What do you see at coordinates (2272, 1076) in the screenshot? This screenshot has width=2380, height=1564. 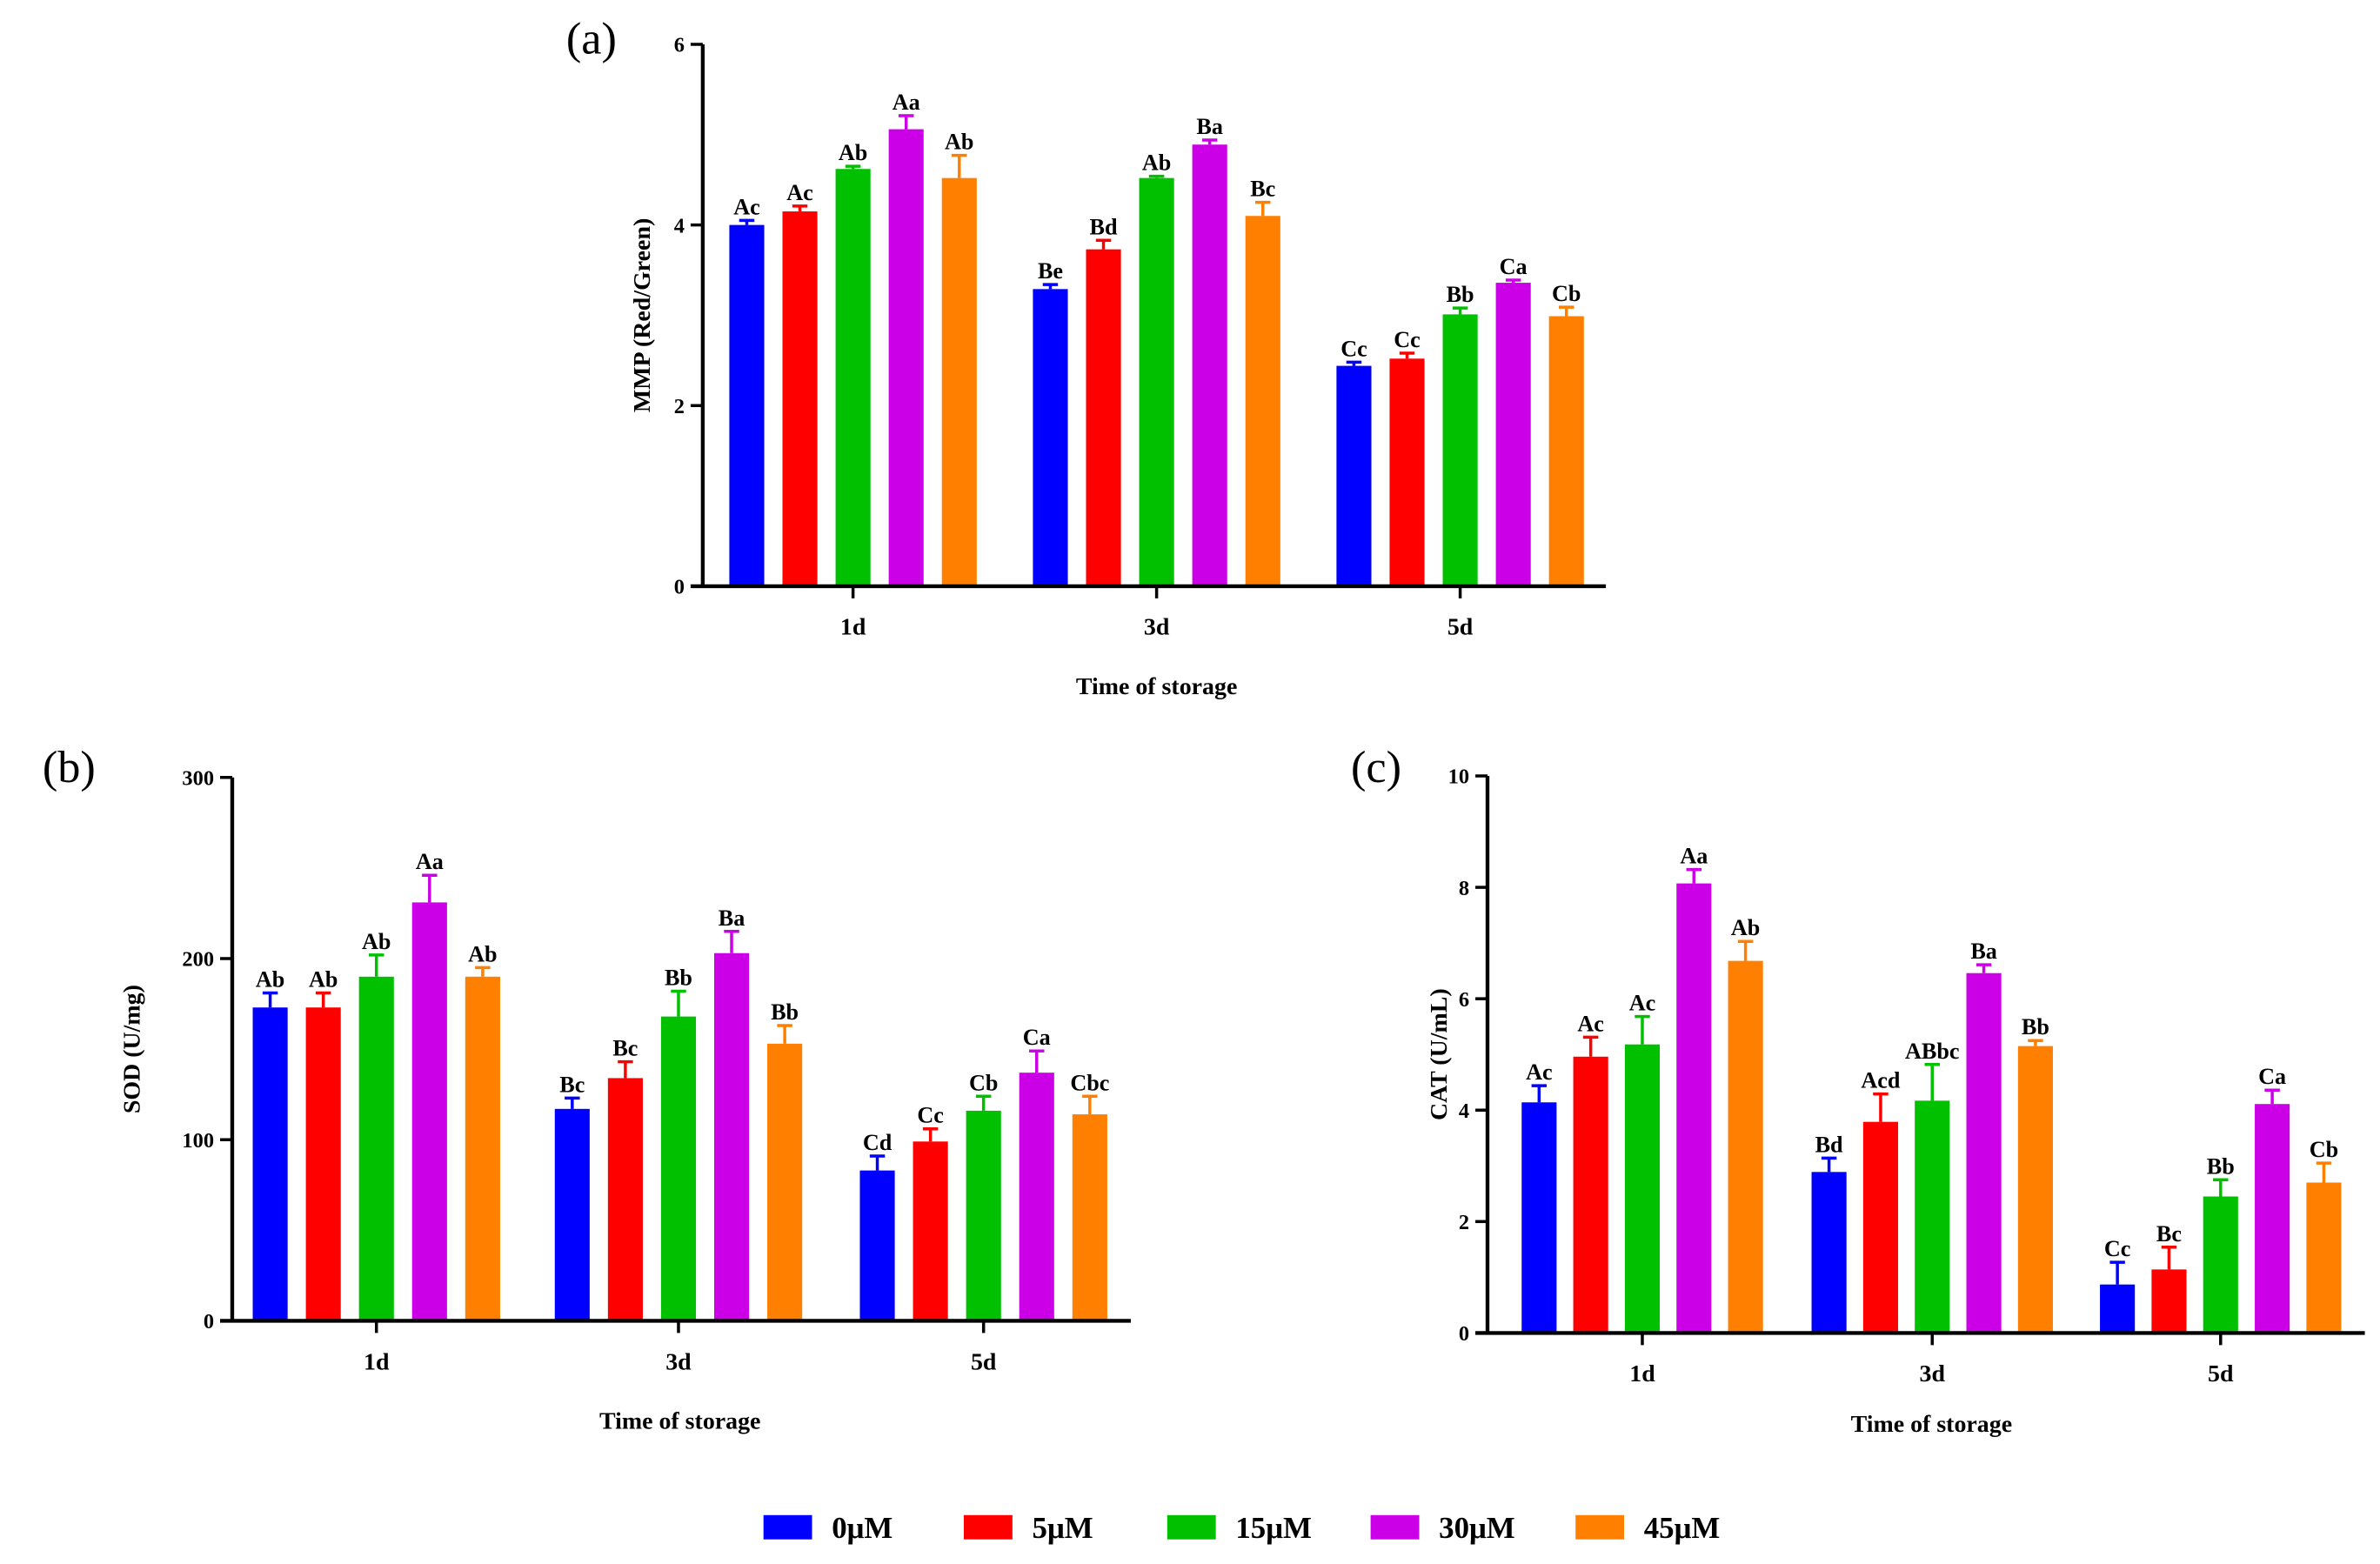 I see `significance-label: Ca` at bounding box center [2272, 1076].